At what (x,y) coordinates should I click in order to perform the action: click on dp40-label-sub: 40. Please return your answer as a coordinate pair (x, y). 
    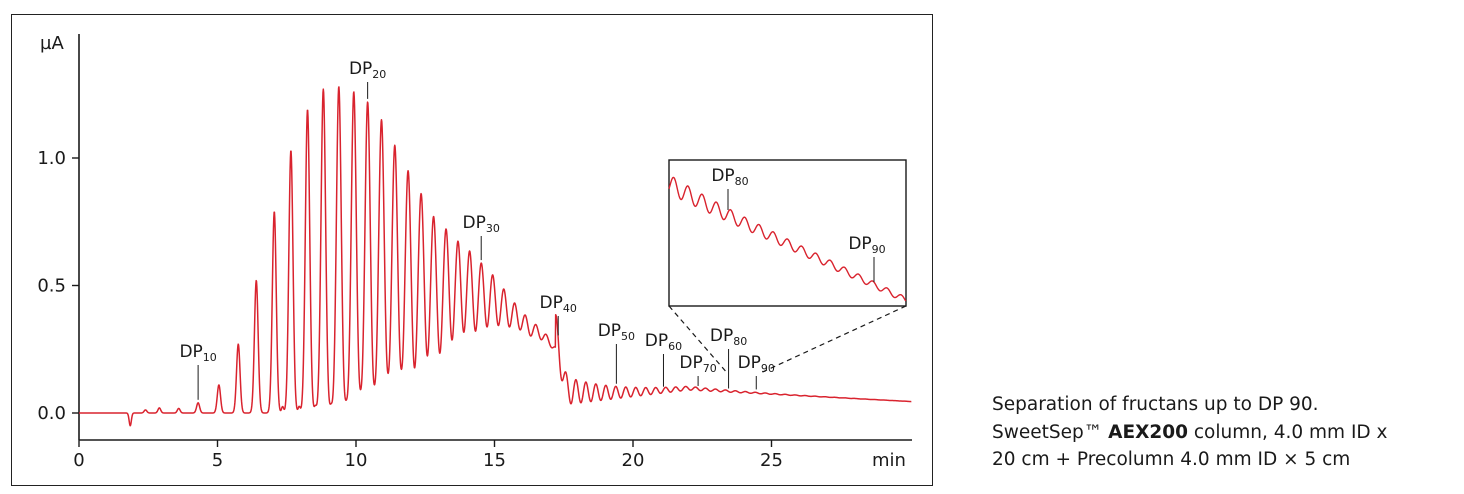
    Looking at the image, I should click on (570, 308).